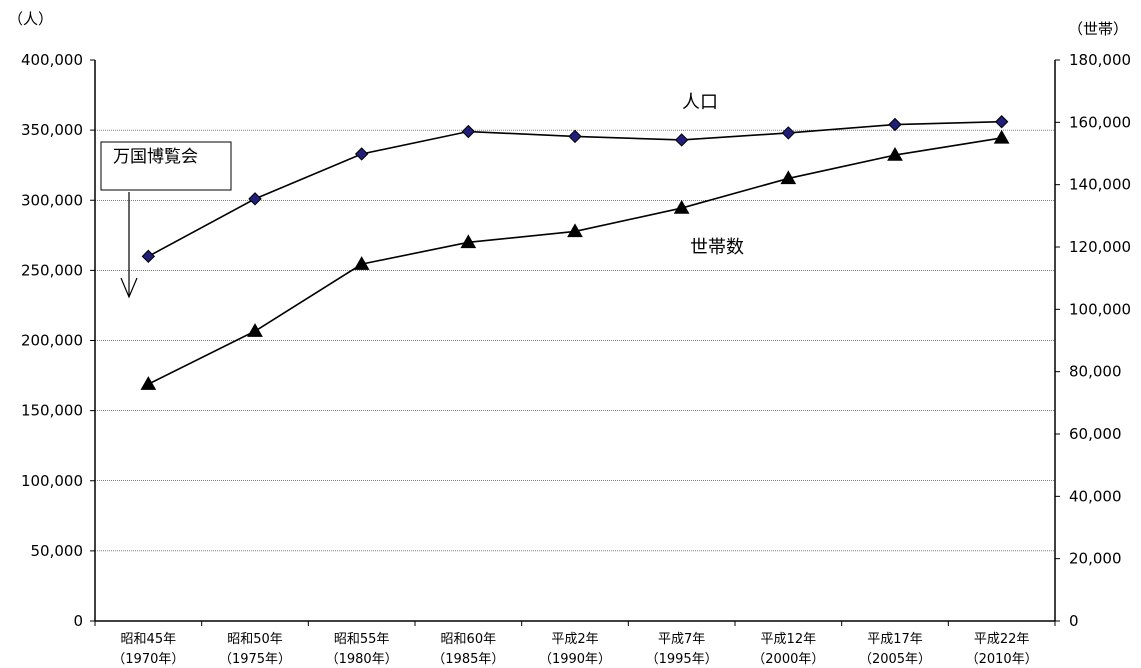 The width and height of the screenshot is (1141, 668). I want to click on right-tick-label: 20,000, so click(1095, 559).